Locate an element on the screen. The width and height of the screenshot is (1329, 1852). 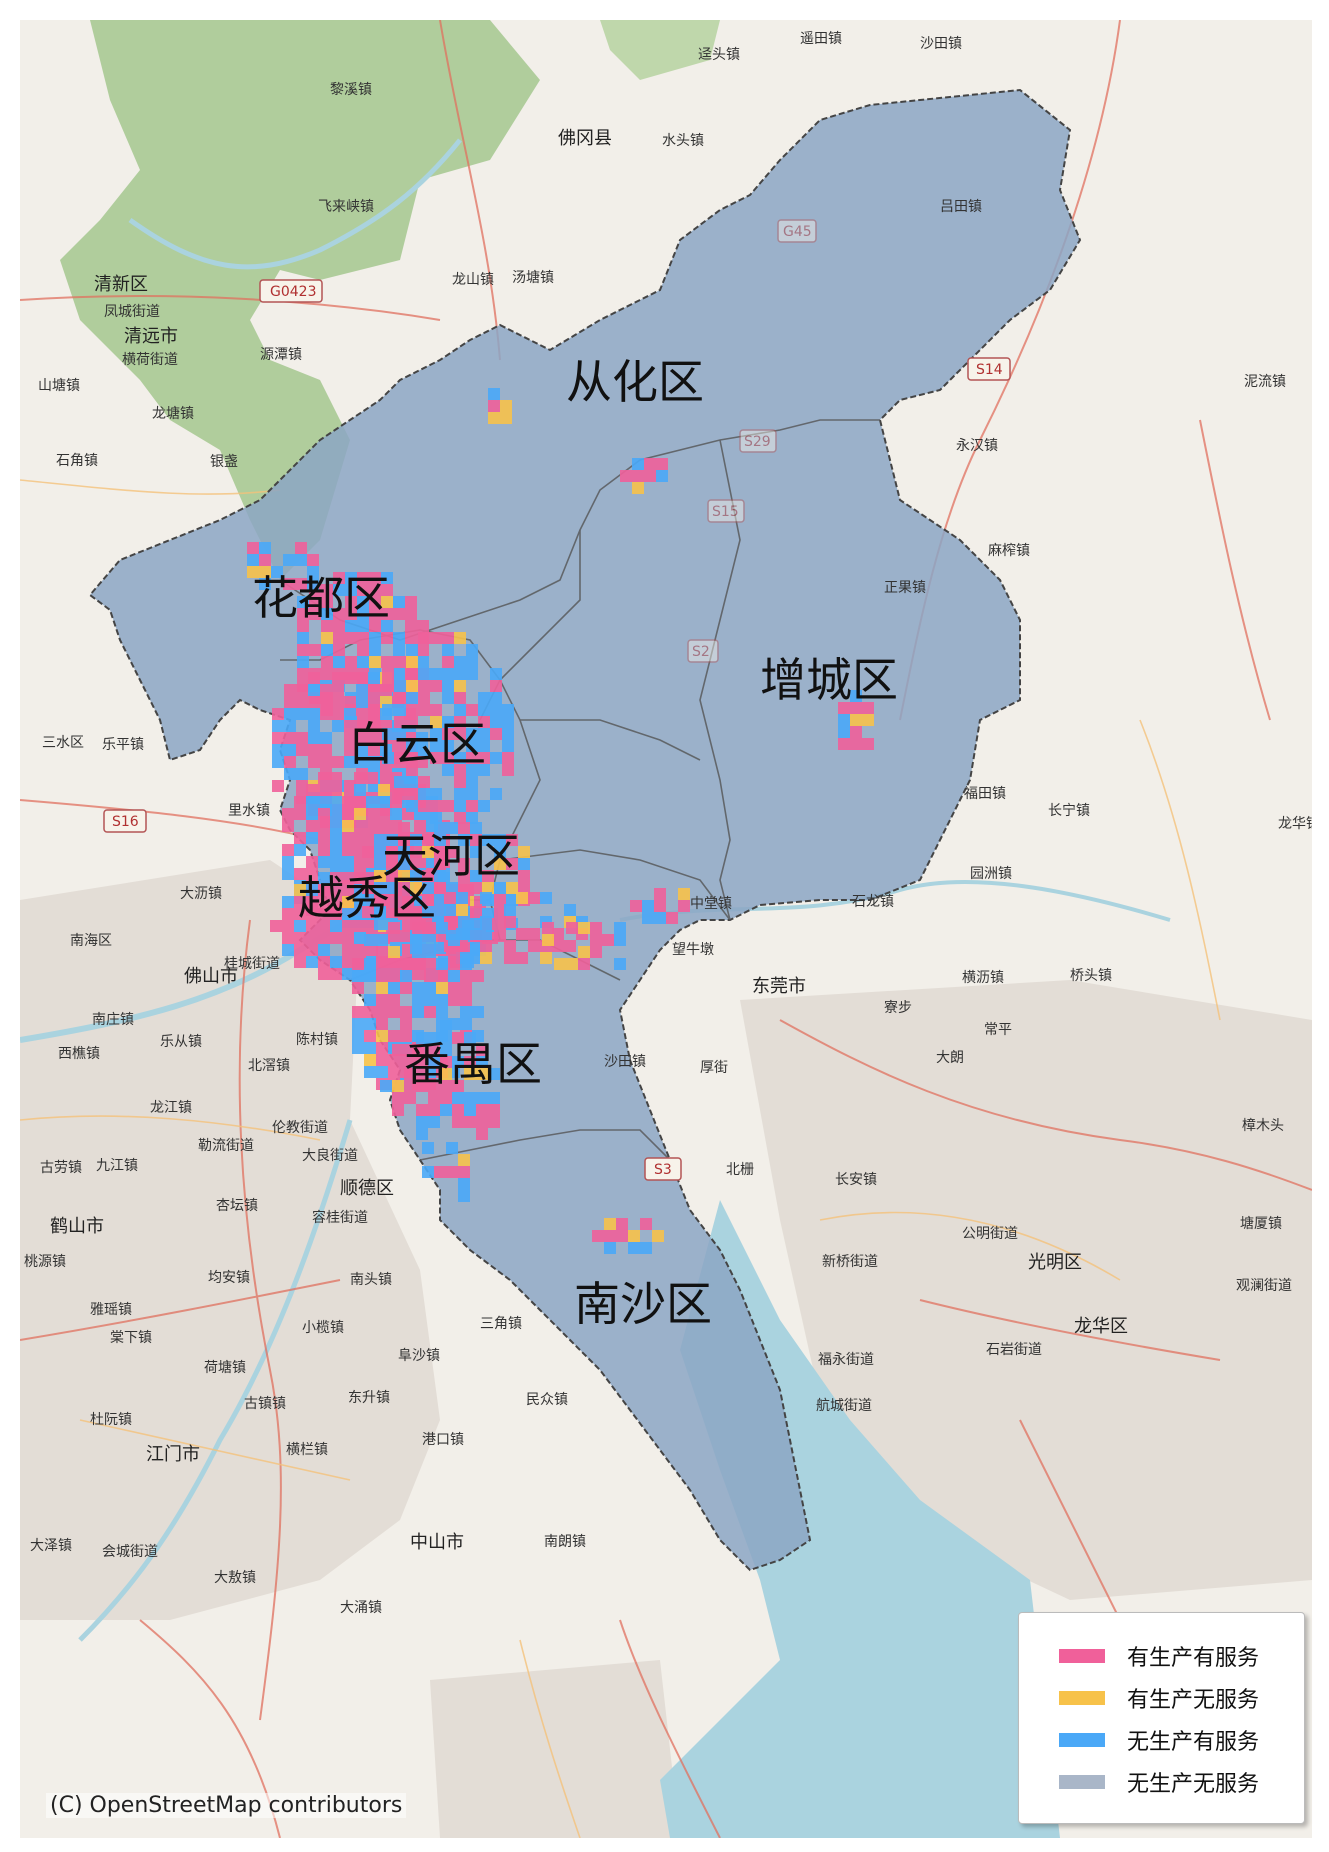
place-label: 乐从镇 is located at coordinates (181, 1042).